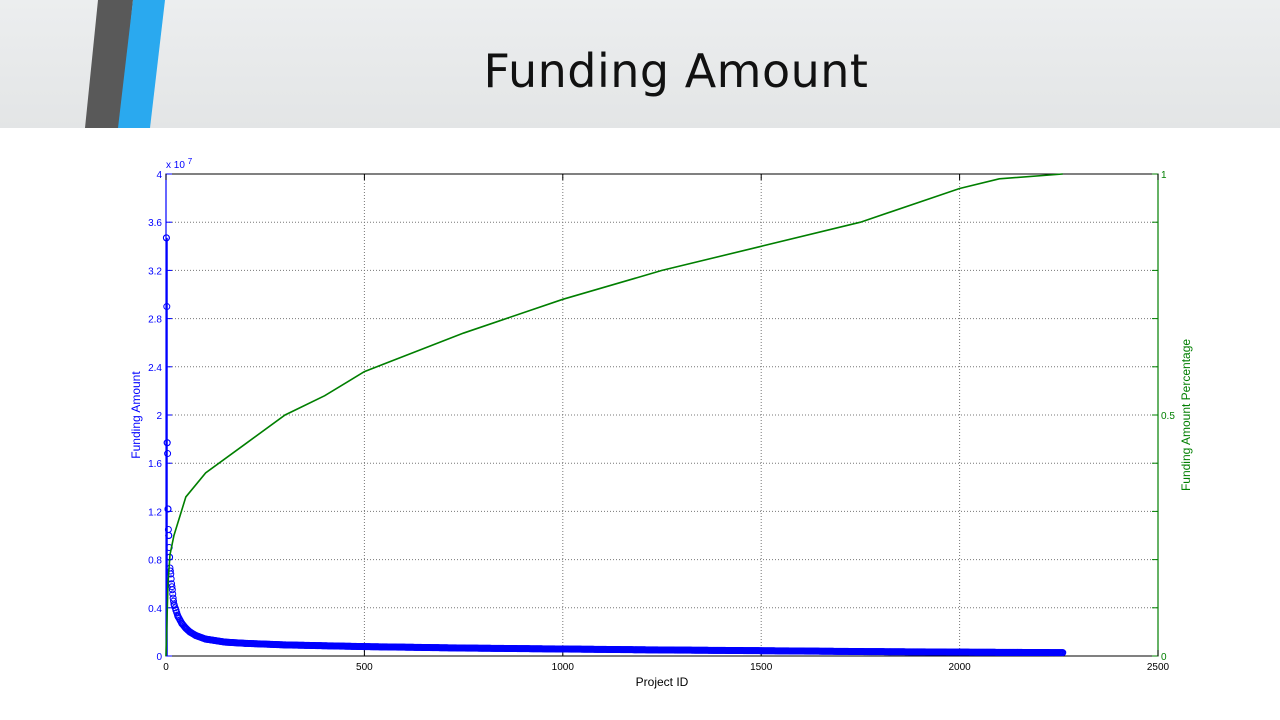 The width and height of the screenshot is (1280, 720). Describe the element at coordinates (190, 161) in the screenshot. I see `exponent-value: 7` at that location.